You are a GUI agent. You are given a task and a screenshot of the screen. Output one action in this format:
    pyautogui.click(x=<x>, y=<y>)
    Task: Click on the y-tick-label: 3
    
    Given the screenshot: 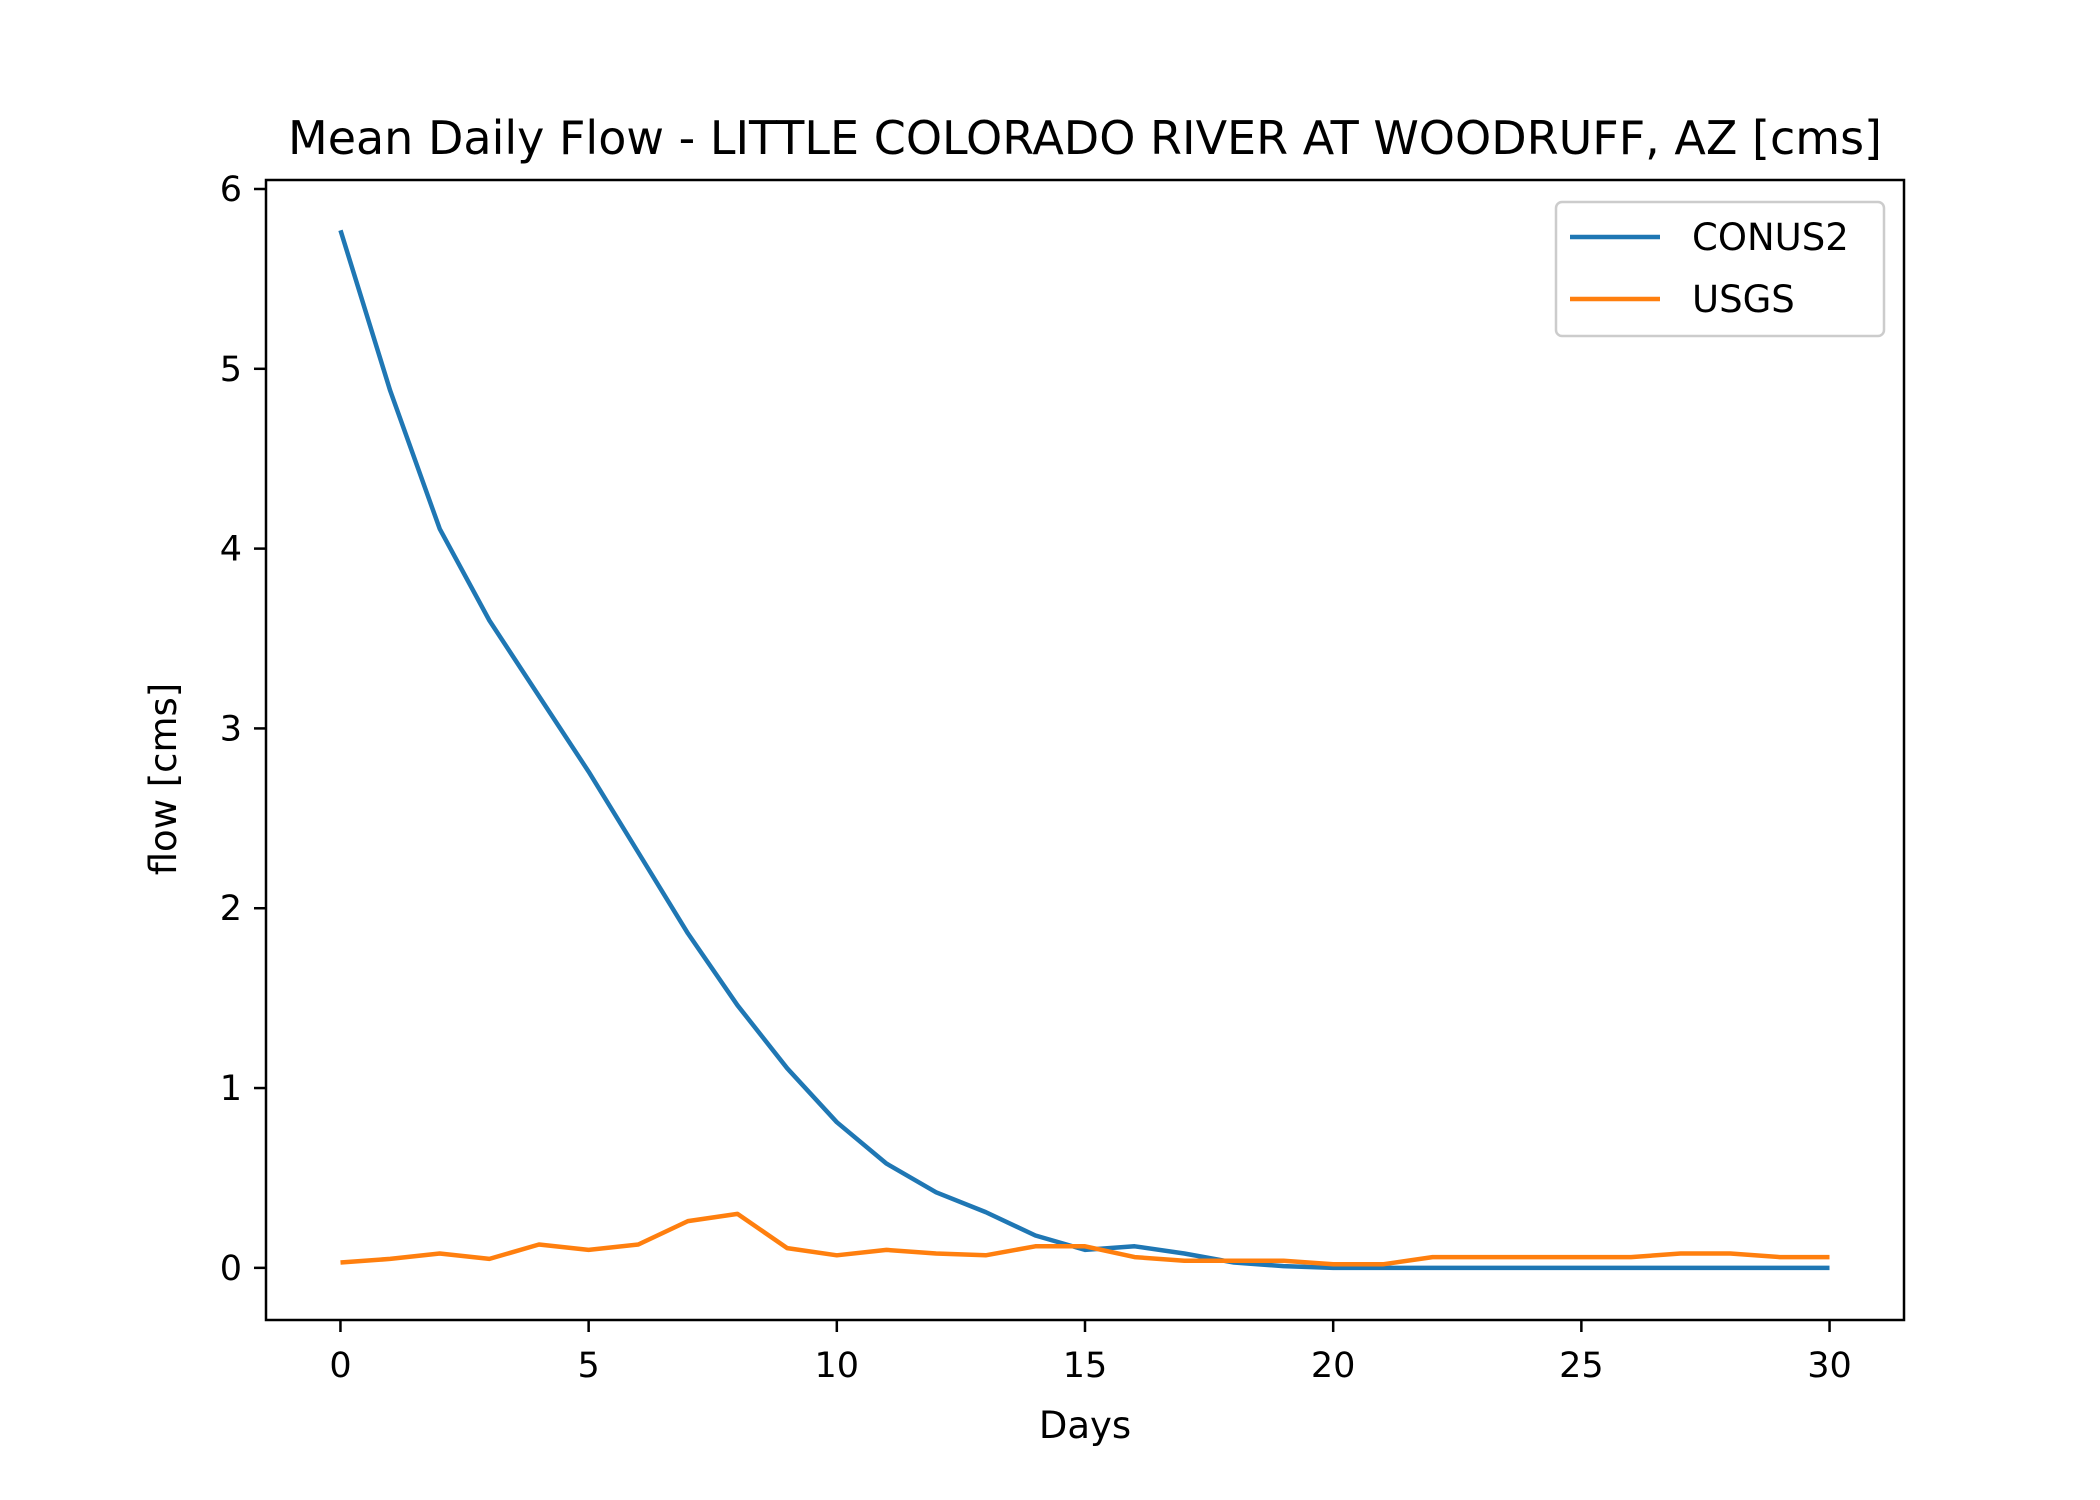 What is the action you would take?
    pyautogui.click(x=231, y=729)
    